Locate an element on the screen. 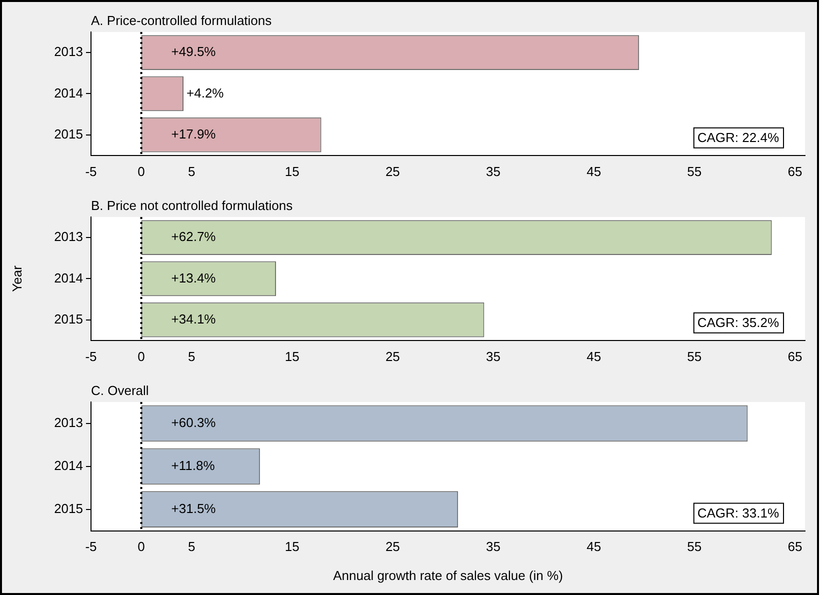 This screenshot has height=595, width=823. annotation: CAGR: 33.1% is located at coordinates (738, 512).